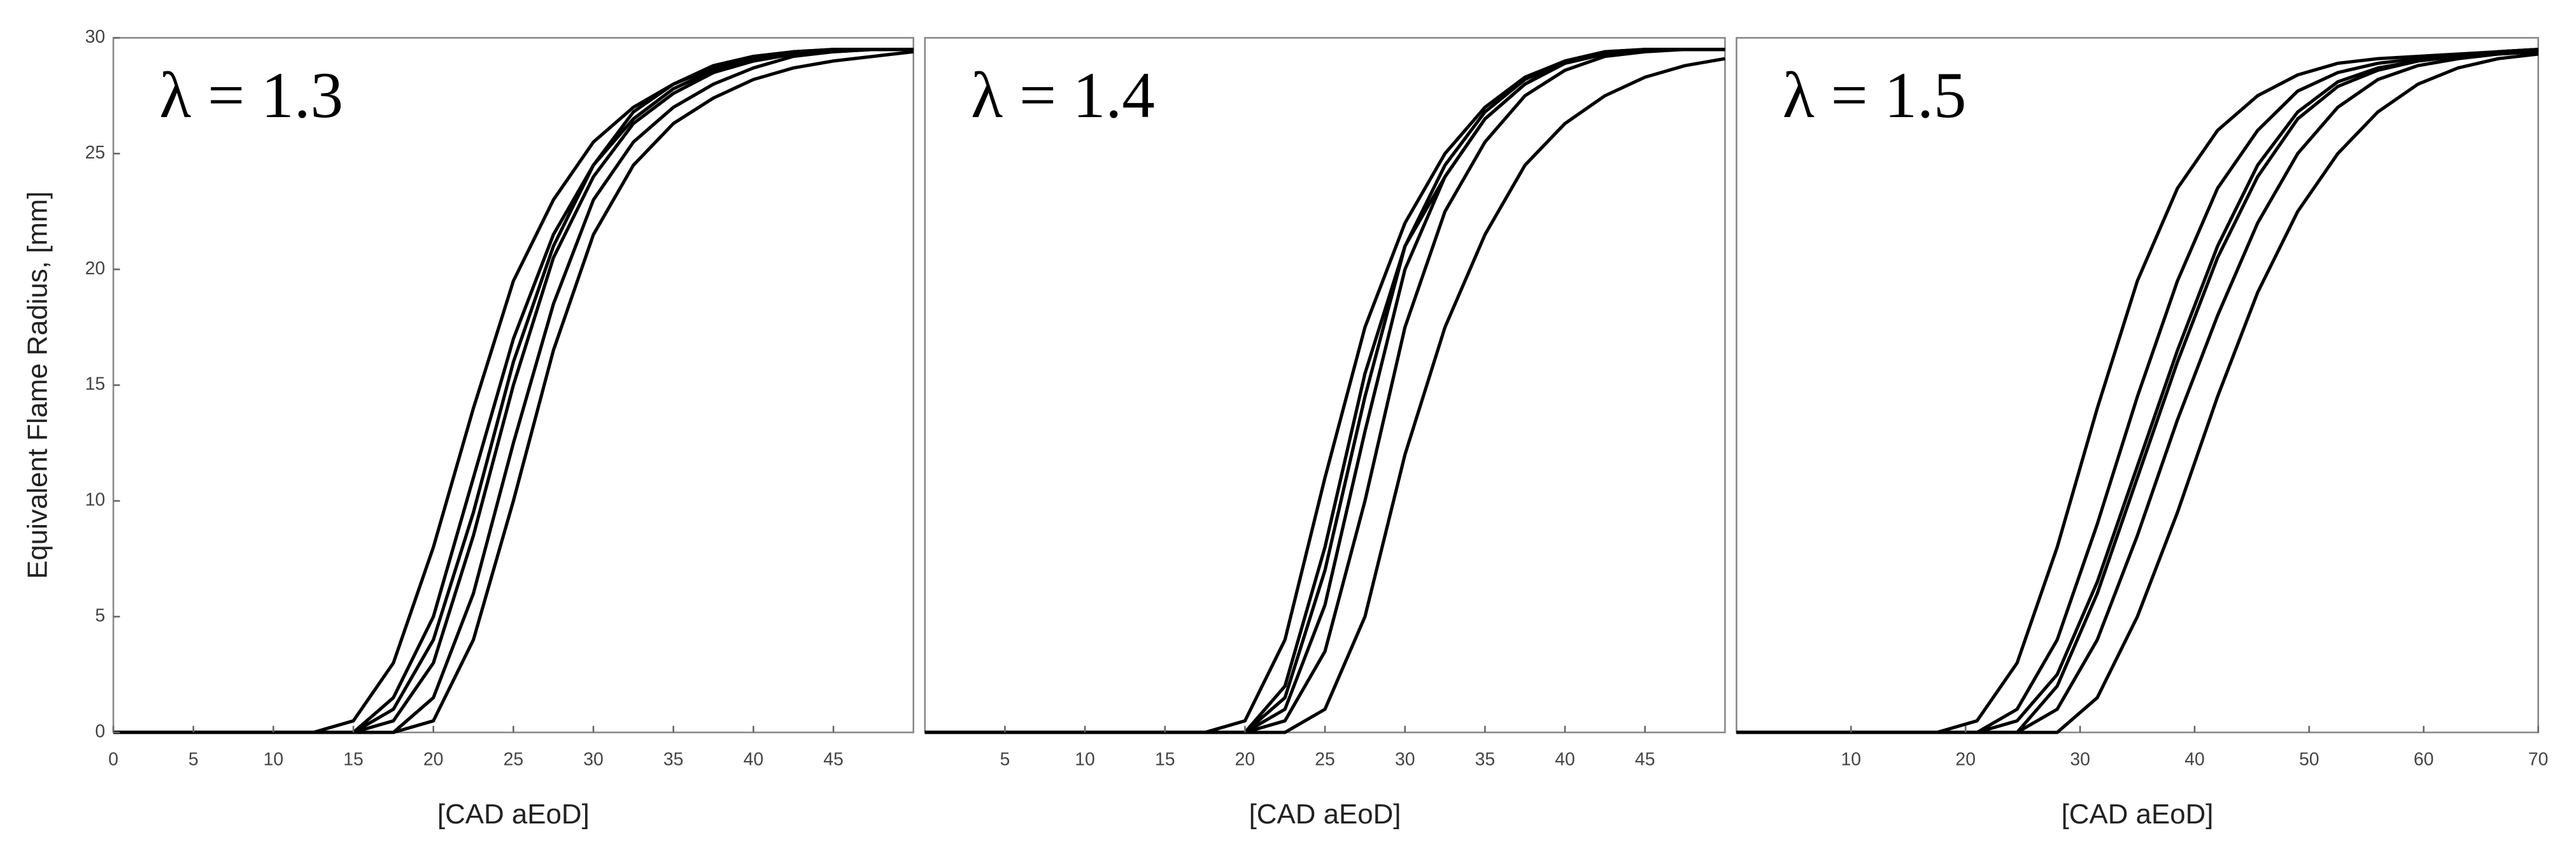 The width and height of the screenshot is (2576, 854). Describe the element at coordinates (2424, 759) in the screenshot. I see `x-tick-label: 60` at that location.